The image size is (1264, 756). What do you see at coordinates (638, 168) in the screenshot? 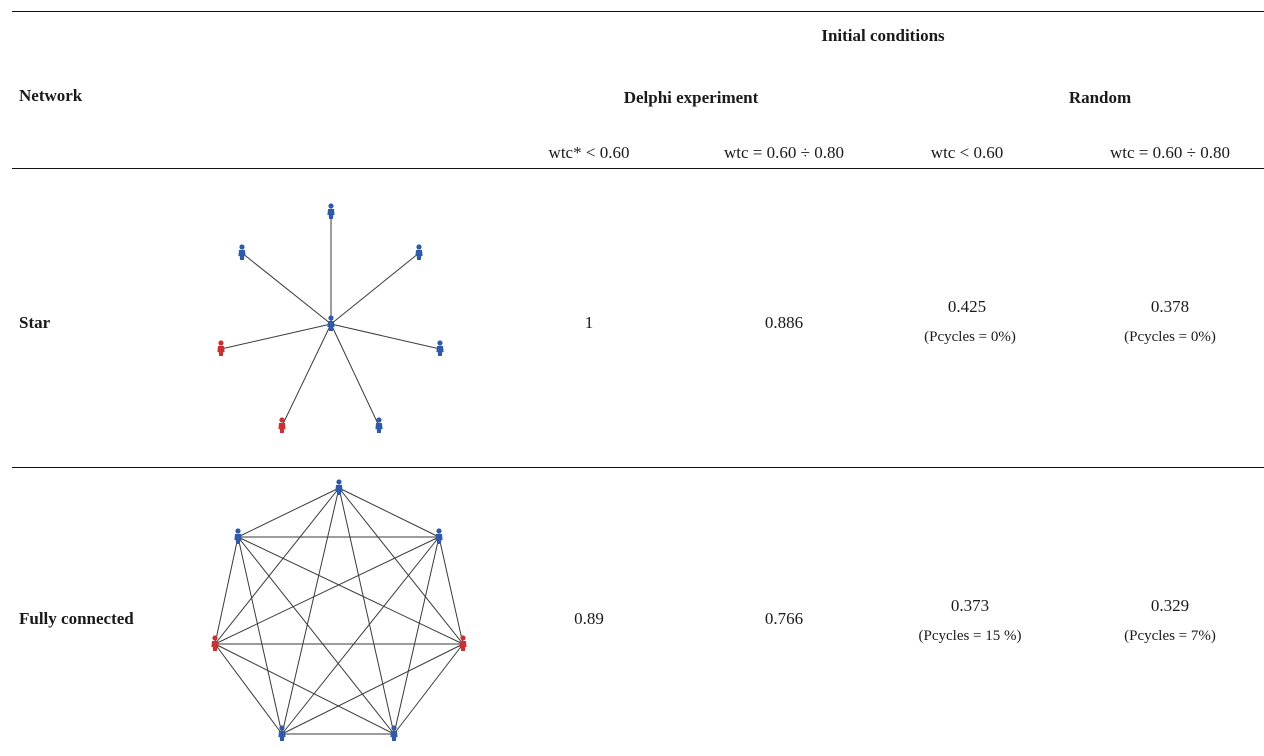
I see `header-bottom-rule` at bounding box center [638, 168].